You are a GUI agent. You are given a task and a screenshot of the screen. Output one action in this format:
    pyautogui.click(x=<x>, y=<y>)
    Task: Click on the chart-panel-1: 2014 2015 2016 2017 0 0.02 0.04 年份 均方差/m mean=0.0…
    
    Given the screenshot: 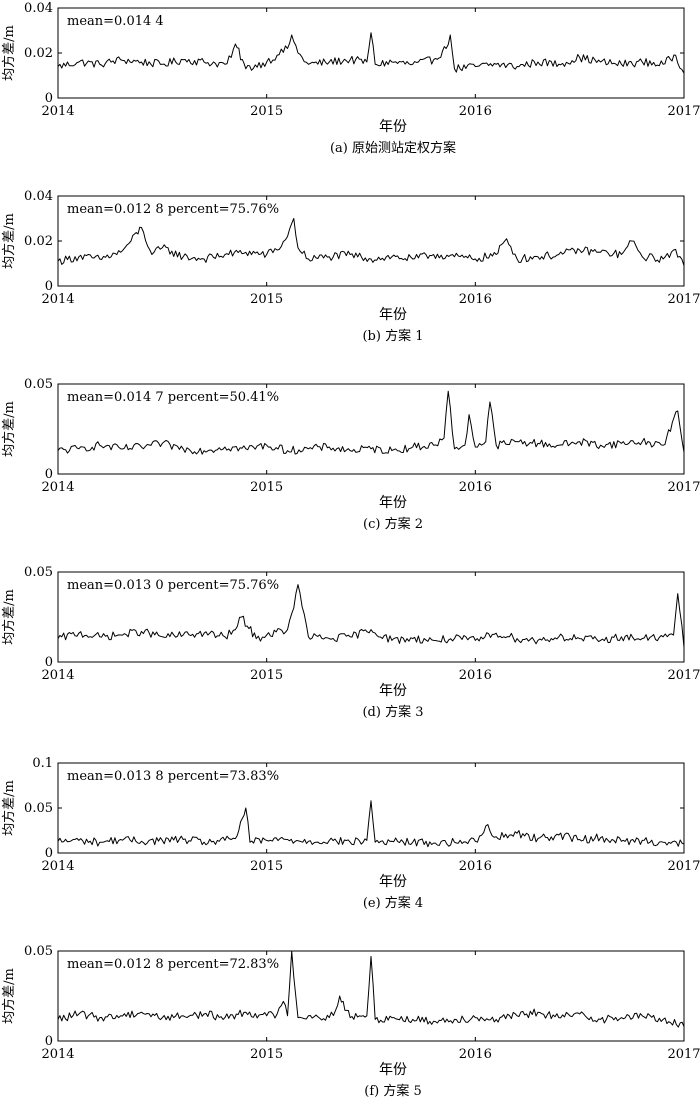 What is the action you would take?
    pyautogui.click(x=350, y=78)
    